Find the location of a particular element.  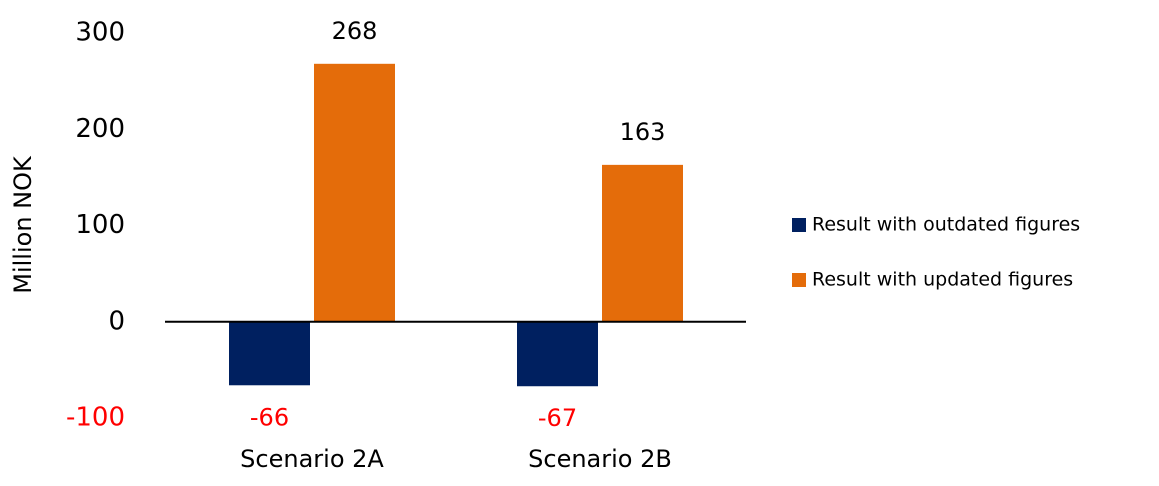

y-tick-label: 300 is located at coordinates (100, 33).